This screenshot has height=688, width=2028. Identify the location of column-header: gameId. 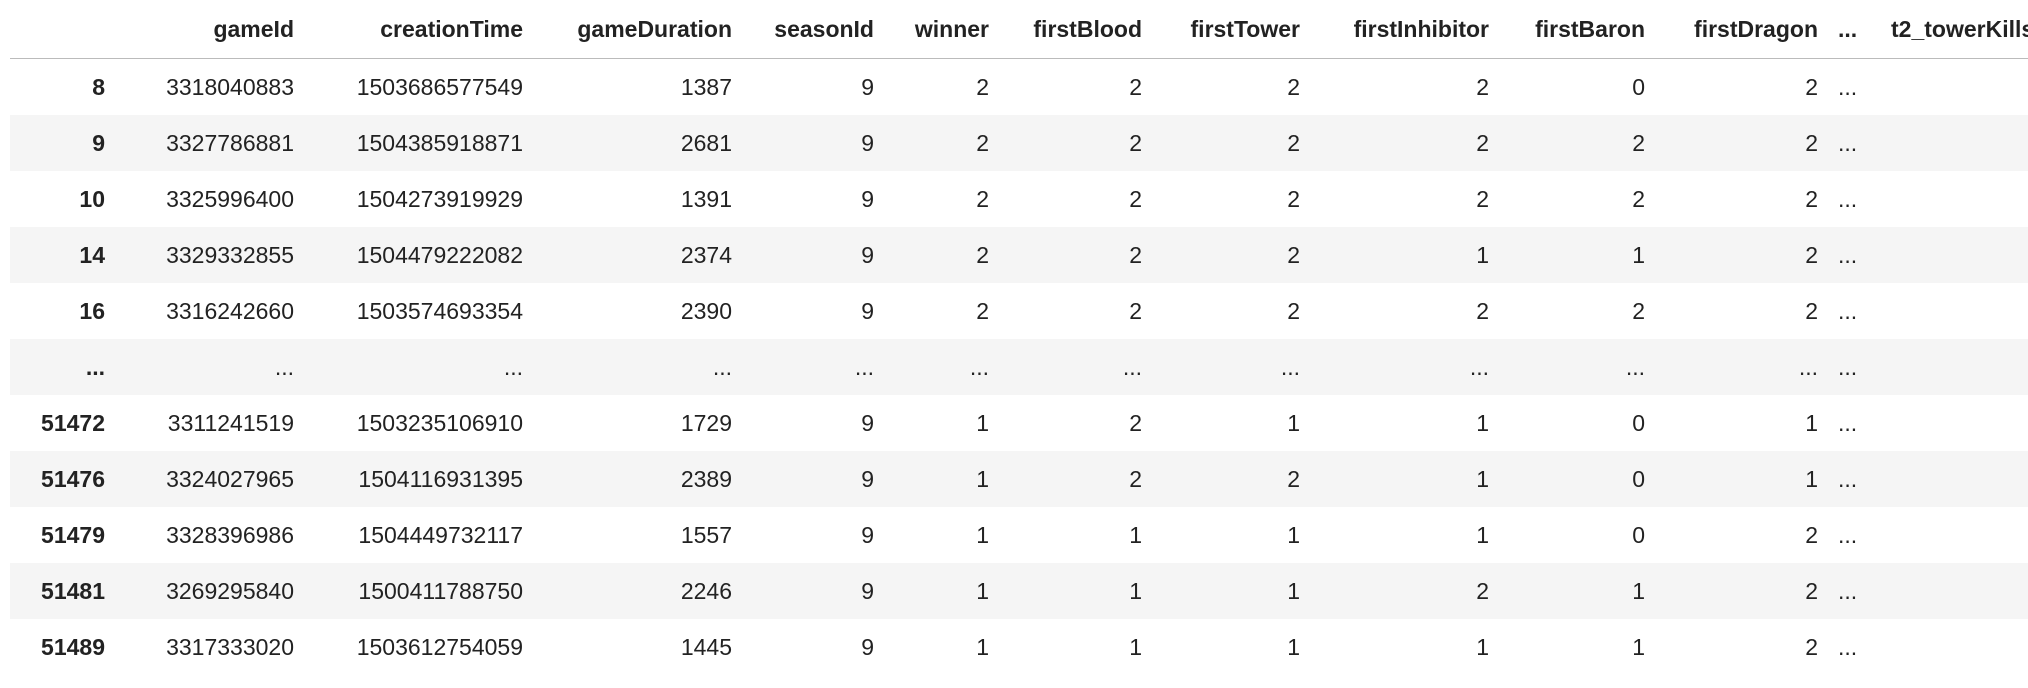
(213, 29).